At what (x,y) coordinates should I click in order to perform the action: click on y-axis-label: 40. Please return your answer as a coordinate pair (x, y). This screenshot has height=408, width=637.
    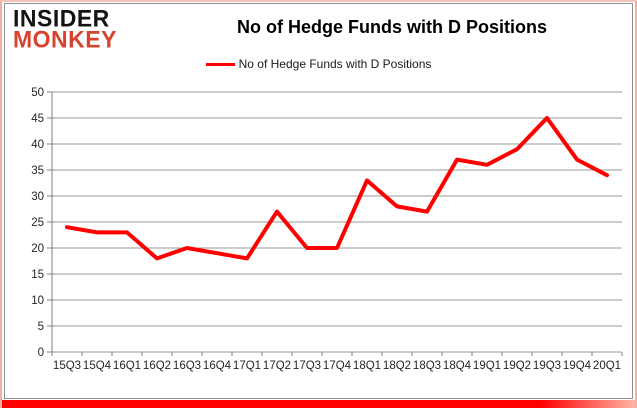
    Looking at the image, I should click on (37, 145).